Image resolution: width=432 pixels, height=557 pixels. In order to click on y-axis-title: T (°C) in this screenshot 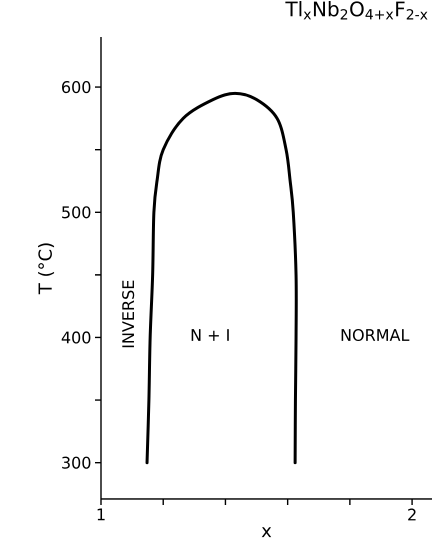, I will do `click(46, 268)`.